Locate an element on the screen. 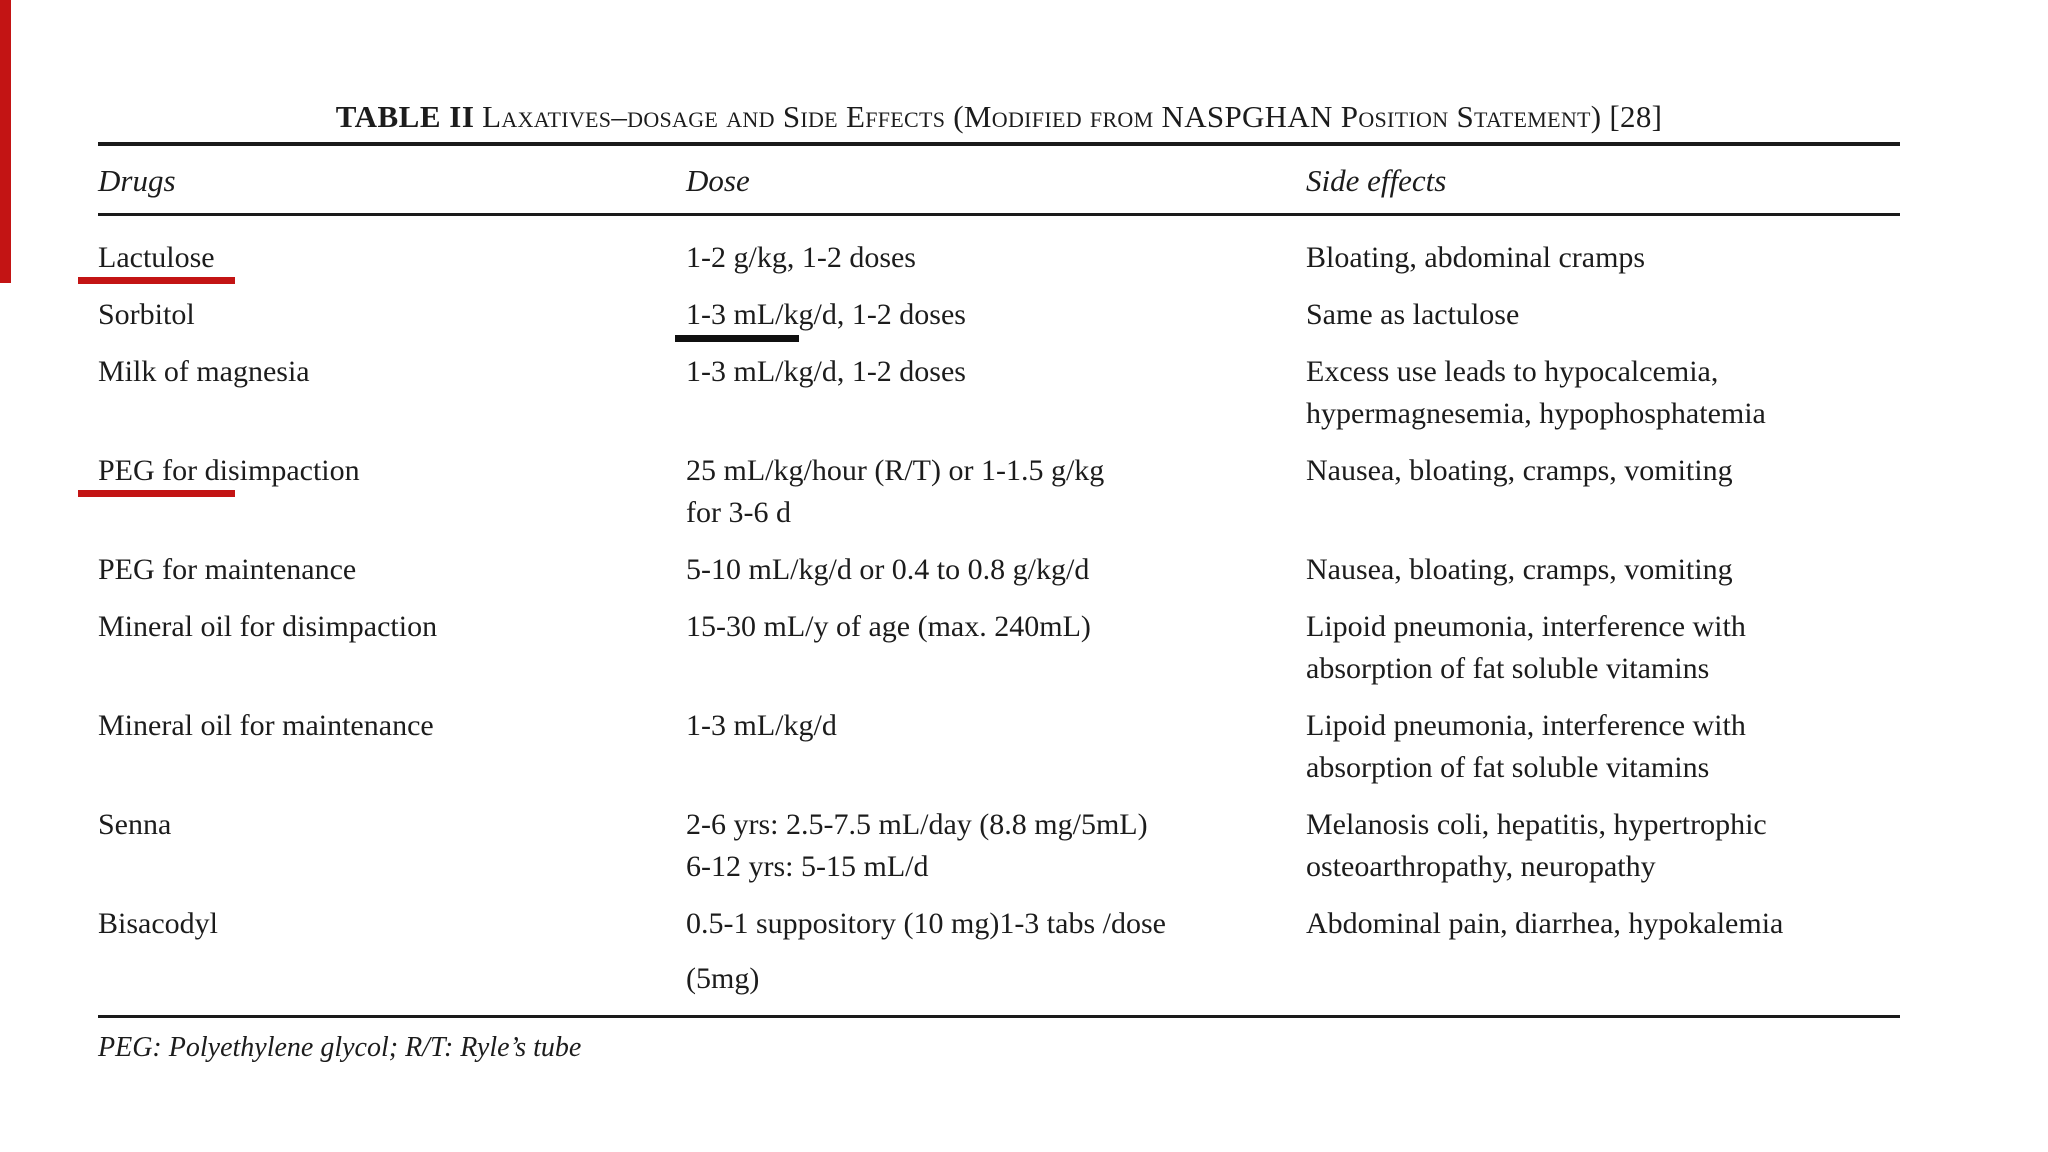  dose-cell: 1-2 g/kg, 1-2 doses is located at coordinates (996, 258).